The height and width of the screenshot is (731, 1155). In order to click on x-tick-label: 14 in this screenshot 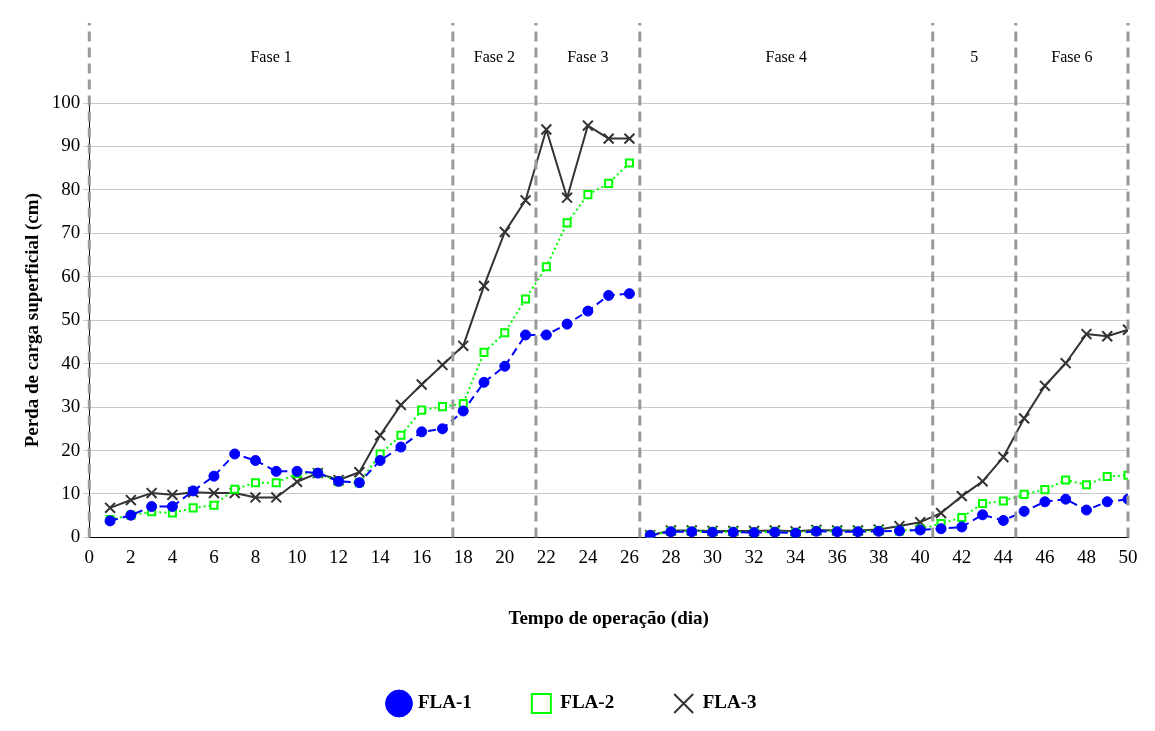, I will do `click(380, 556)`.